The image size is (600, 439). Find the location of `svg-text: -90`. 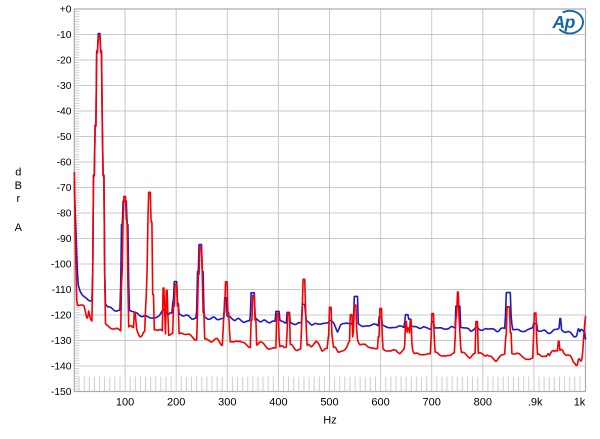

svg-text: -90 is located at coordinates (64, 239).